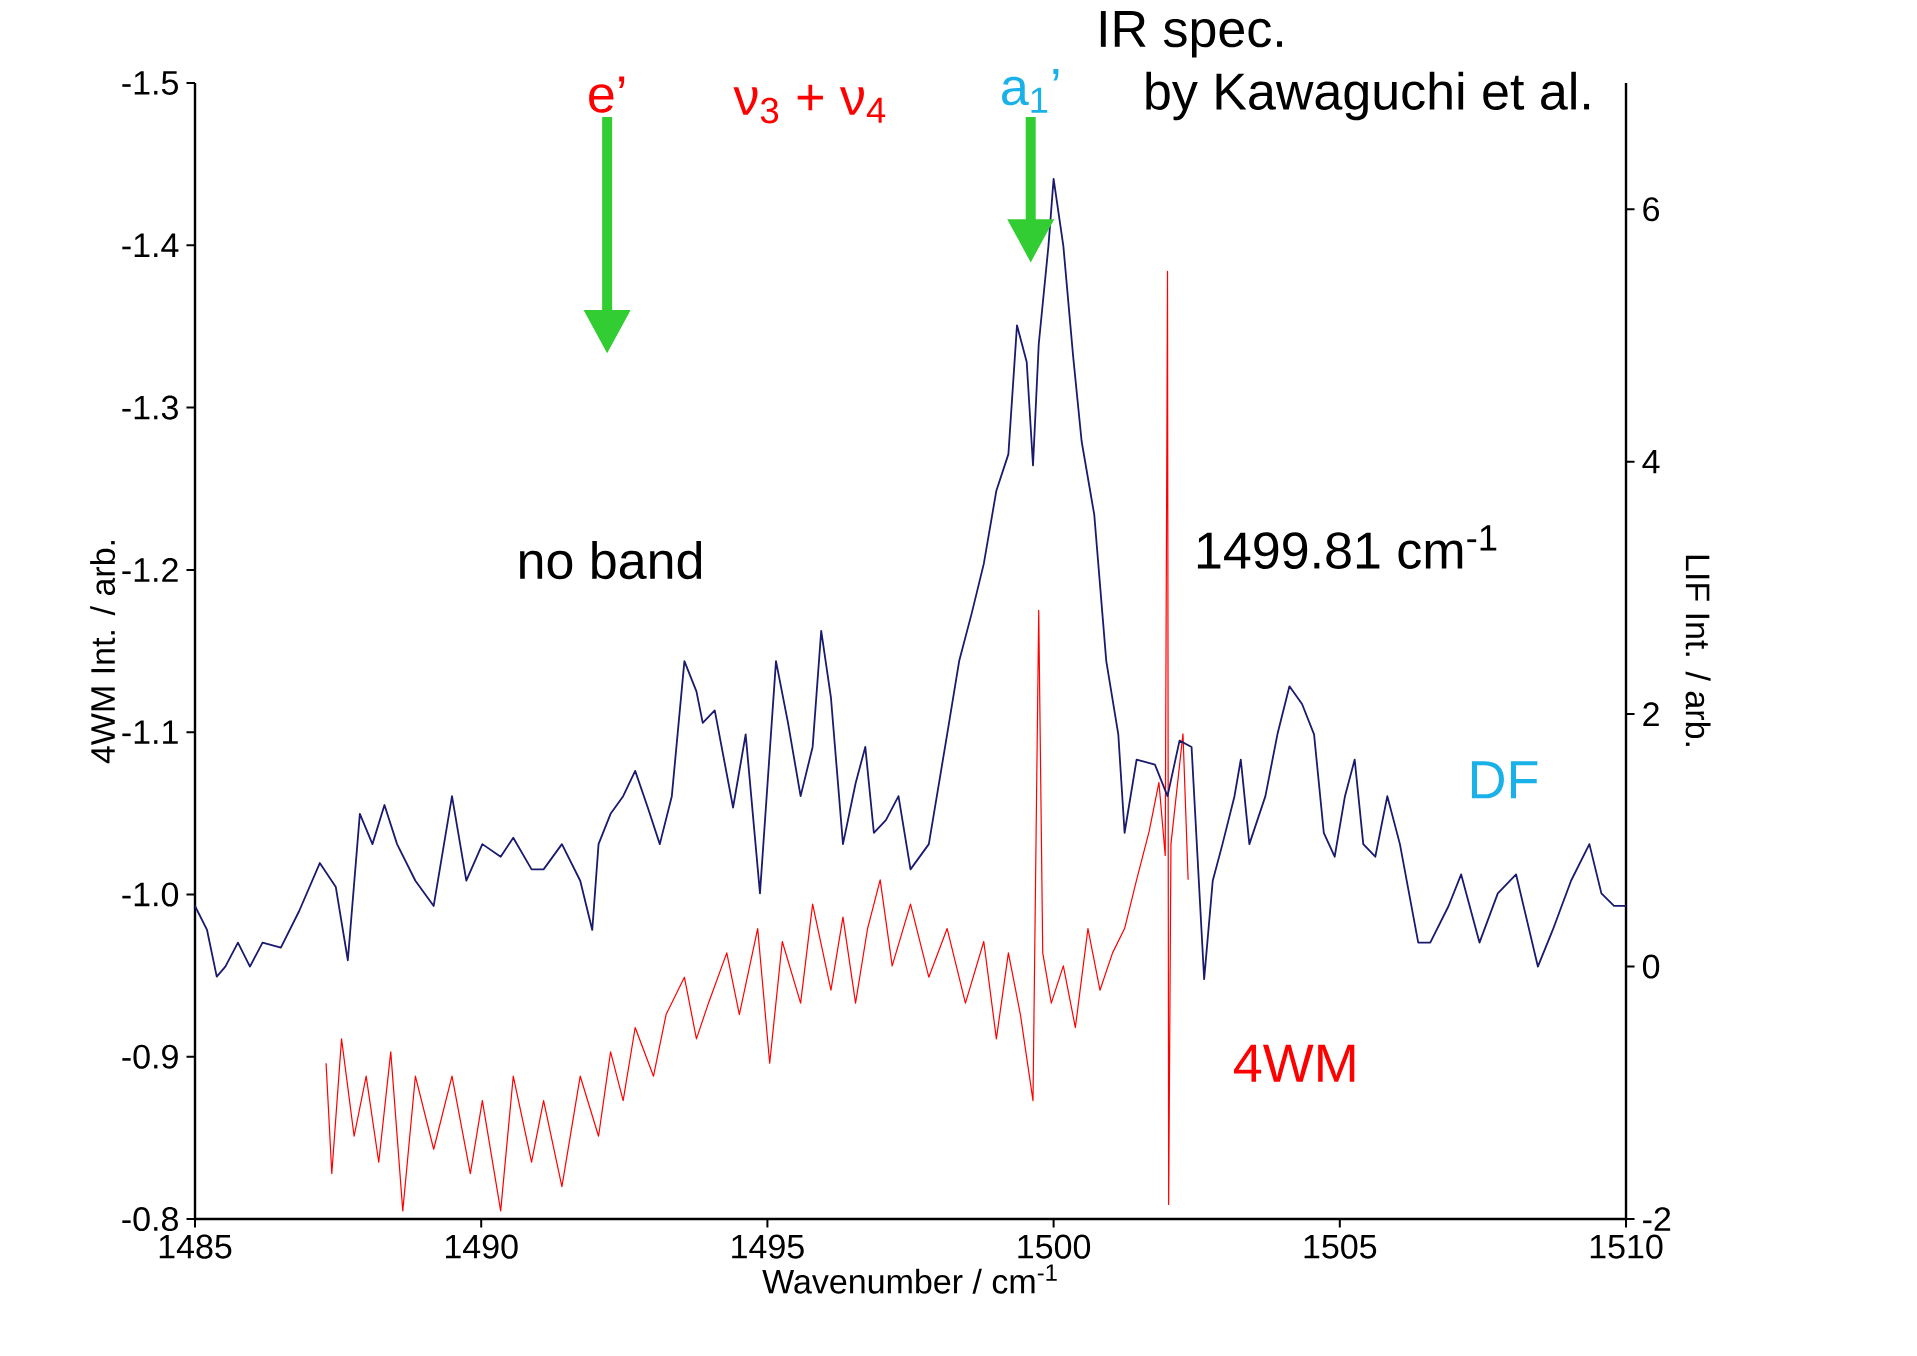 The image size is (1917, 1356). What do you see at coordinates (1504, 780) in the screenshot?
I see `series-label: DF` at bounding box center [1504, 780].